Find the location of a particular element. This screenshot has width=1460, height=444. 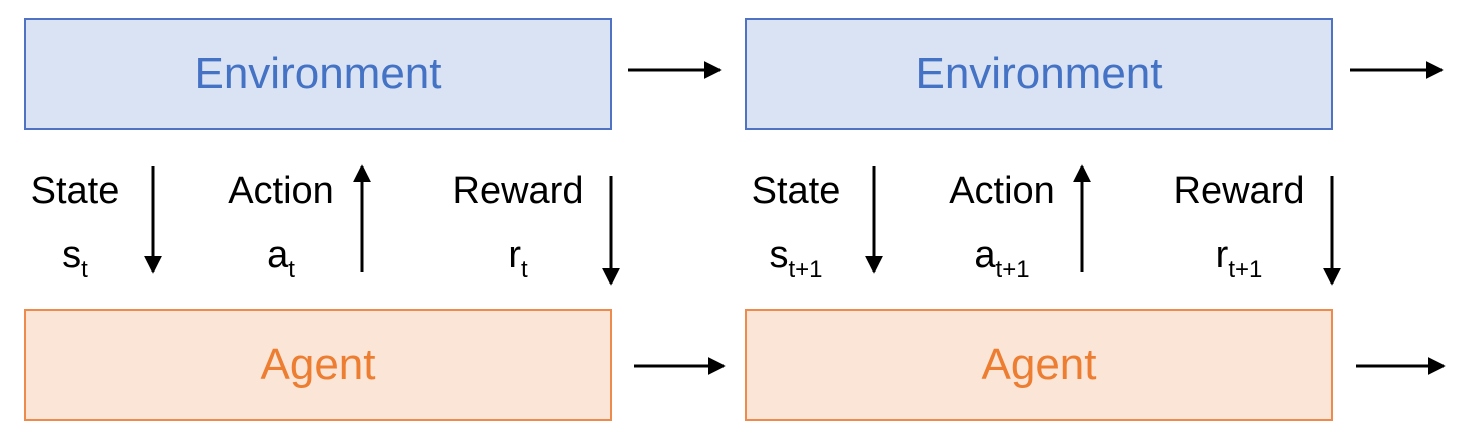

reward-label-t1: Reward is located at coordinates (1239, 191).